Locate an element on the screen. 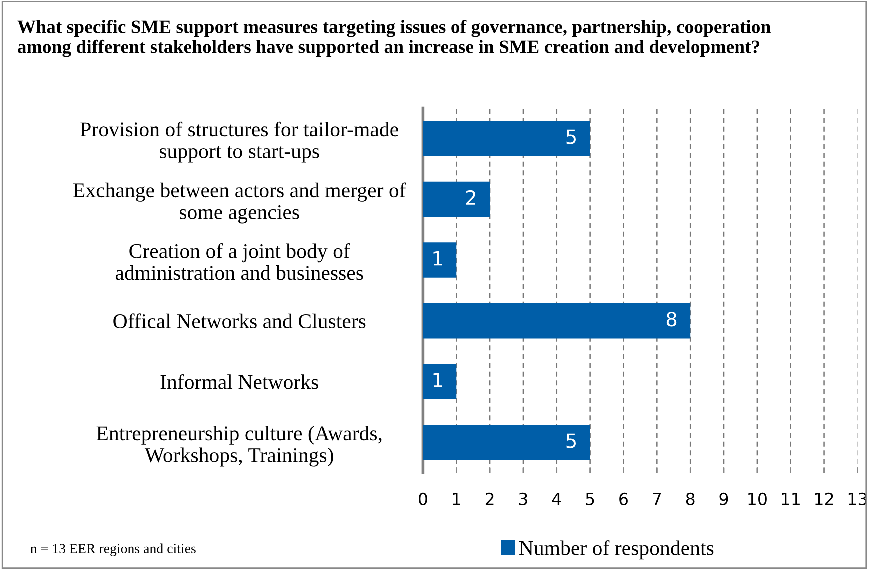  x-tick-label: 12 is located at coordinates (825, 499).